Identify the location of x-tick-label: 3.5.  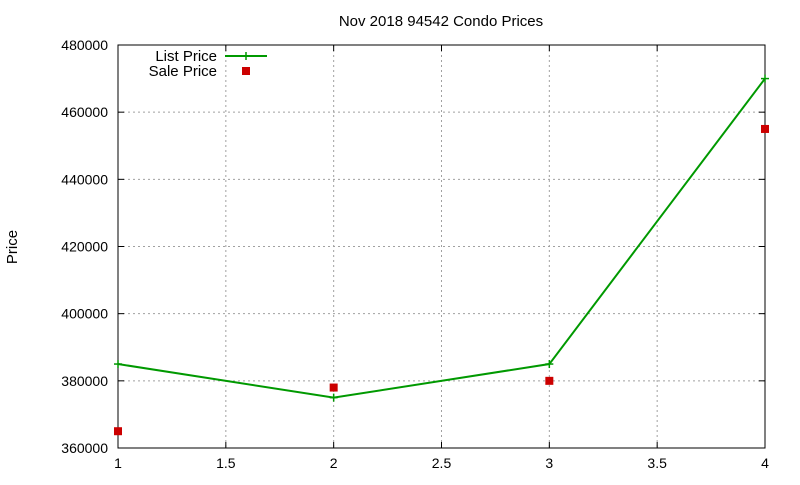
(657, 463).